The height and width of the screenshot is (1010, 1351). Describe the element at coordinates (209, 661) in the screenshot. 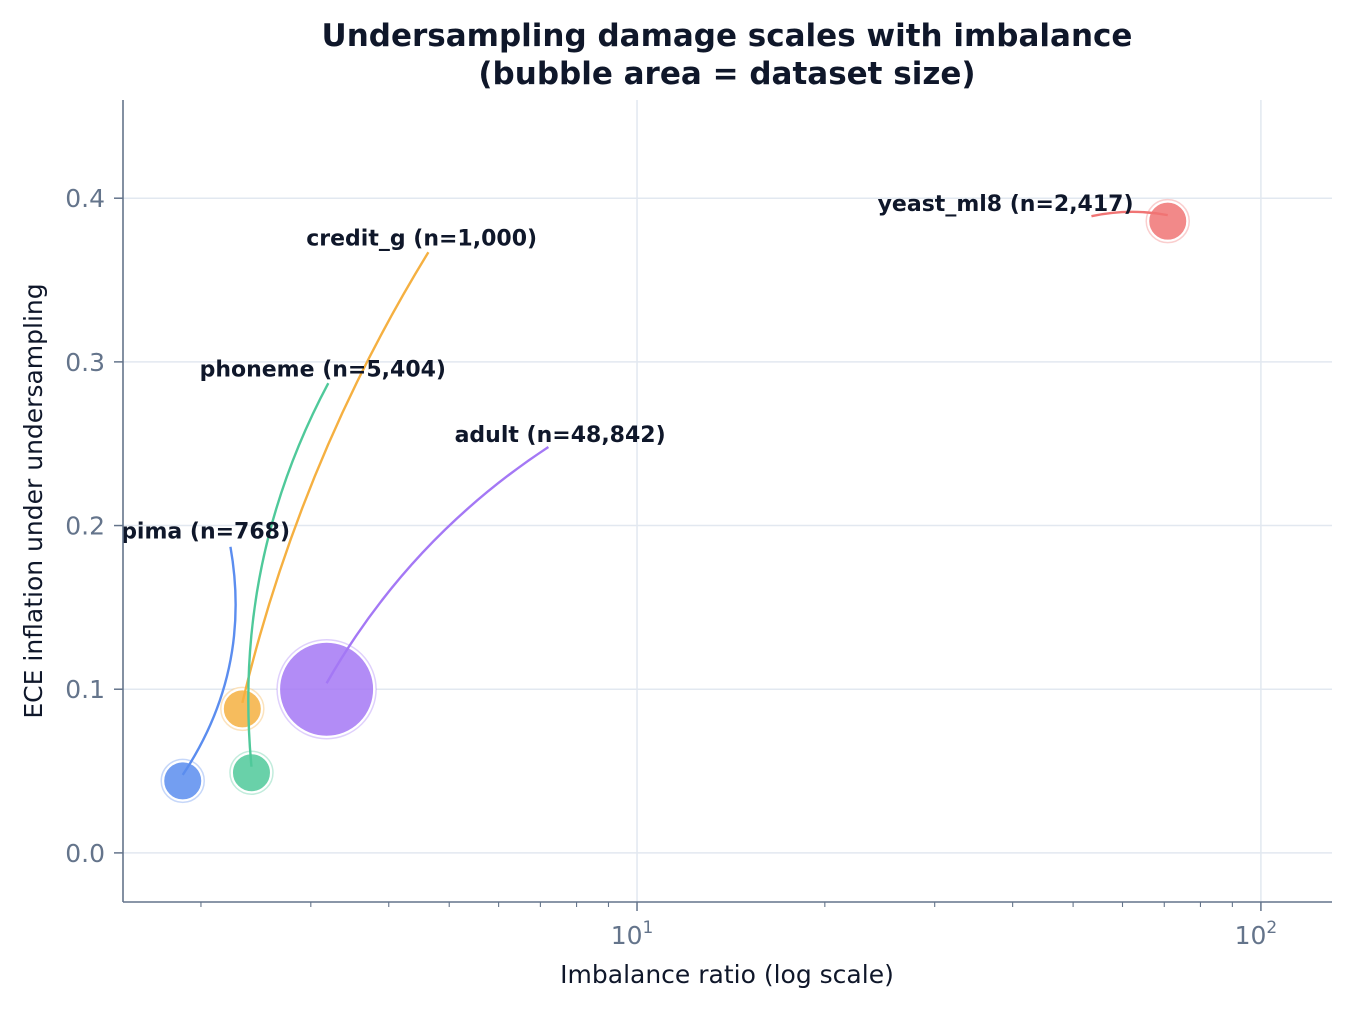

I see `leader-pima` at that location.